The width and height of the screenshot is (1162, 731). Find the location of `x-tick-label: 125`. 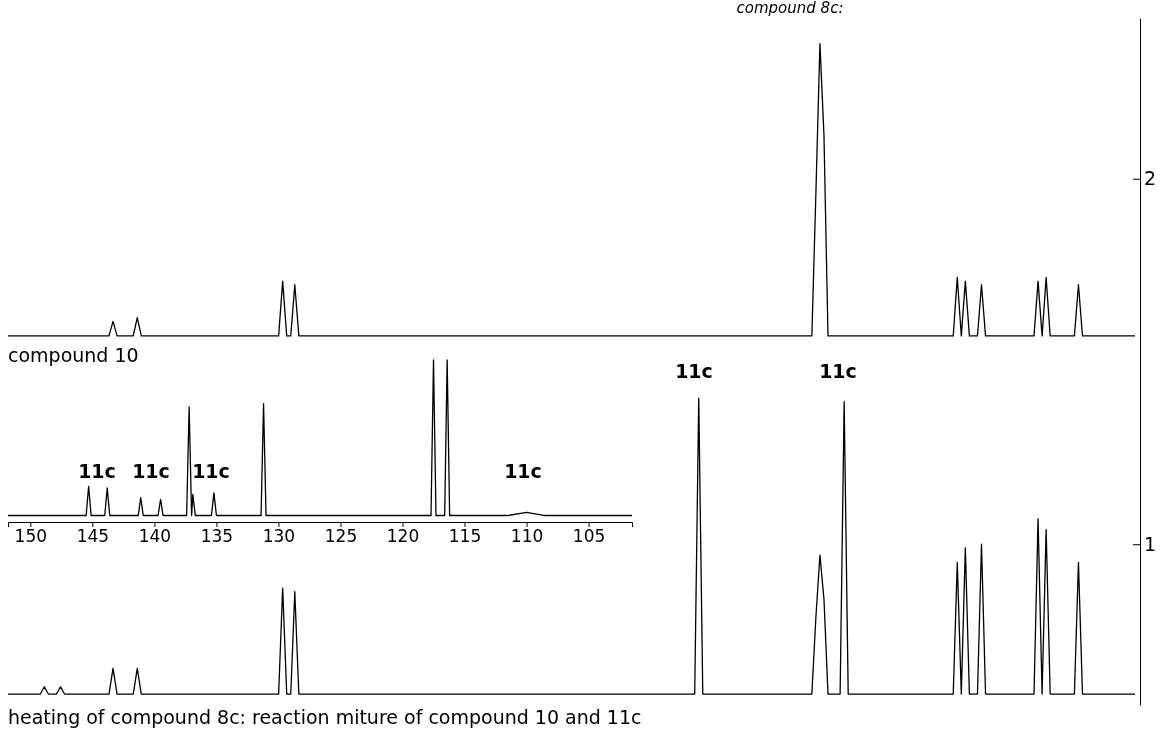

x-tick-label: 125 is located at coordinates (341, 536).